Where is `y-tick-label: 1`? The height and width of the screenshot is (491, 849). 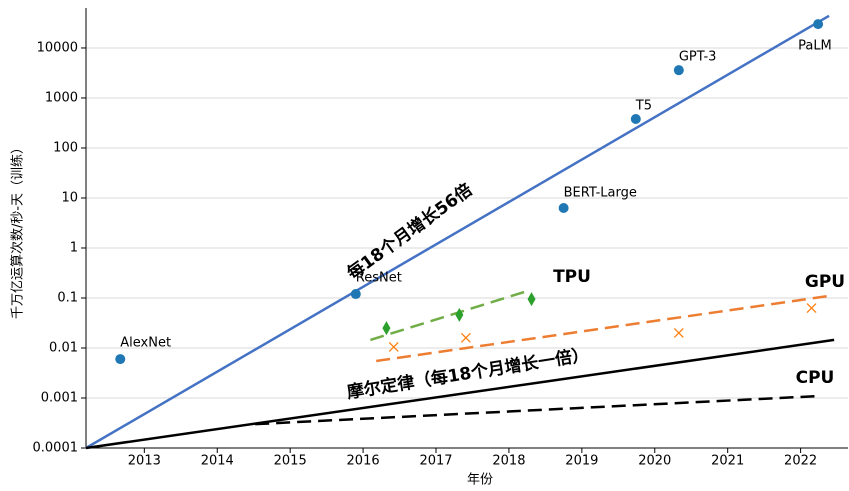 y-tick-label: 1 is located at coordinates (74, 247).